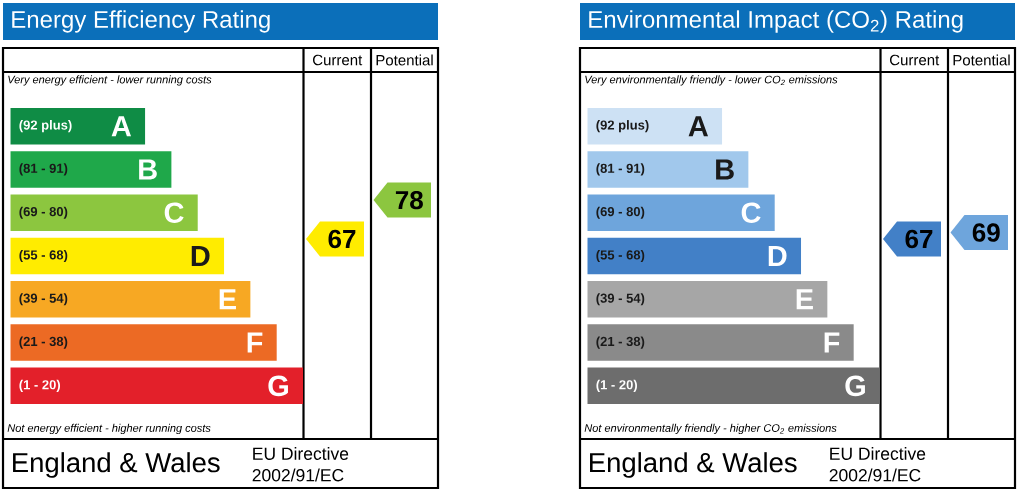  Describe the element at coordinates (776, 21) in the screenshot. I see `chart-title: Environmental Impact (CO$_{2}$) Rating` at that location.